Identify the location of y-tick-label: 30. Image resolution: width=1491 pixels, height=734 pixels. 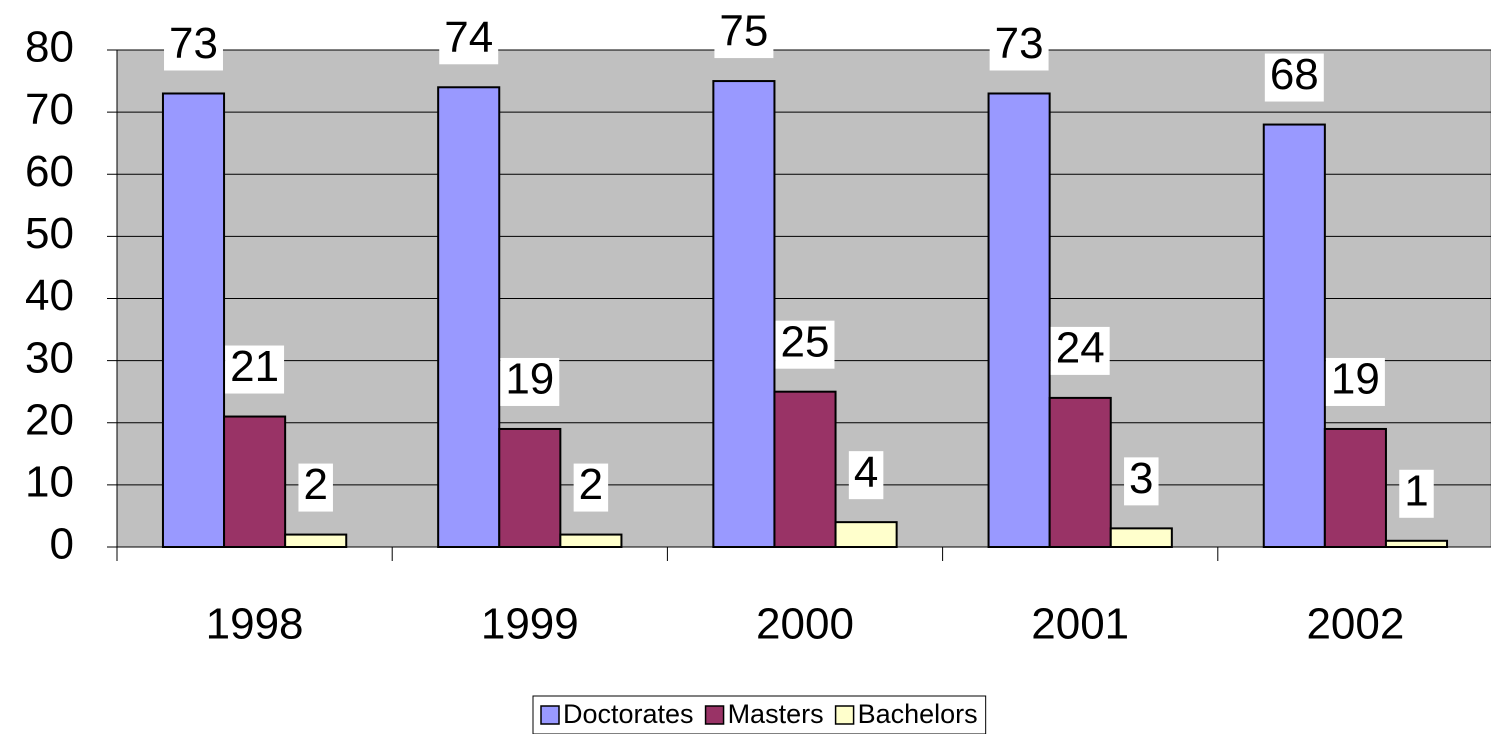
(49, 357).